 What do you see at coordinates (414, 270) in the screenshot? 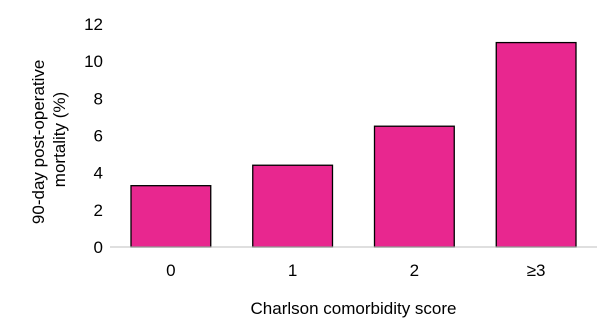
I see `x-tick-label: 2` at bounding box center [414, 270].